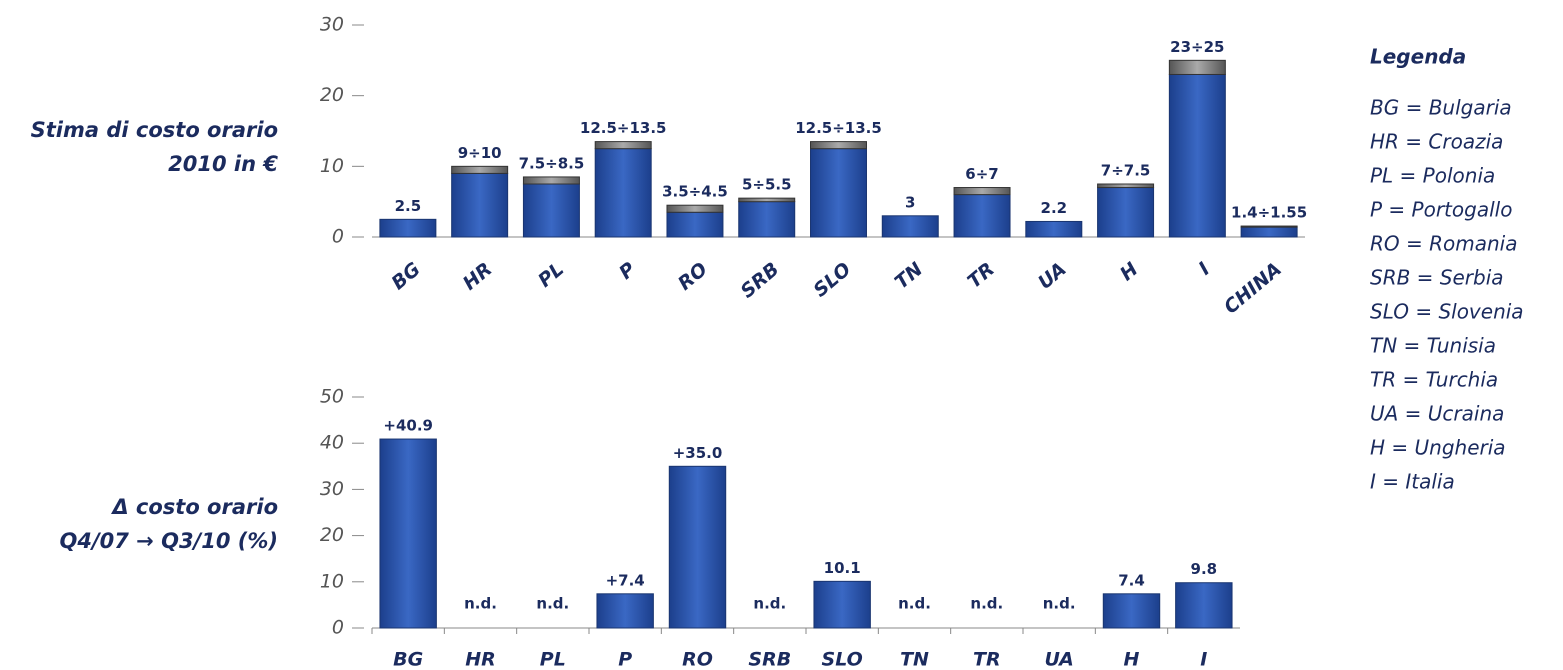 This screenshot has height=670, width=1563. I want to click on y-tick-label: 50, so click(332, 397).